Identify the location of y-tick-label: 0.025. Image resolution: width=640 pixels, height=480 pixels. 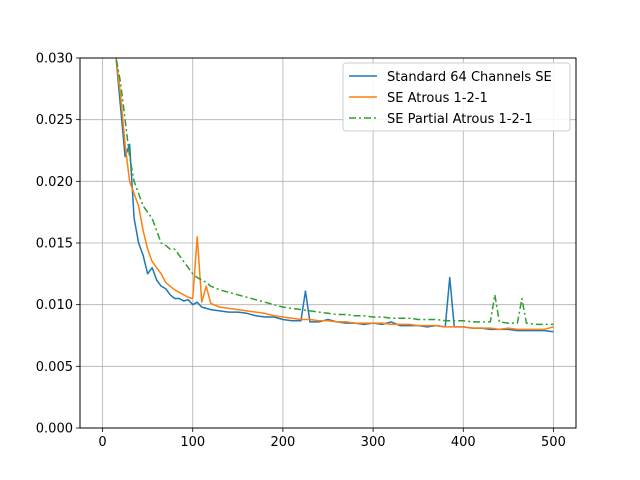
(54, 120).